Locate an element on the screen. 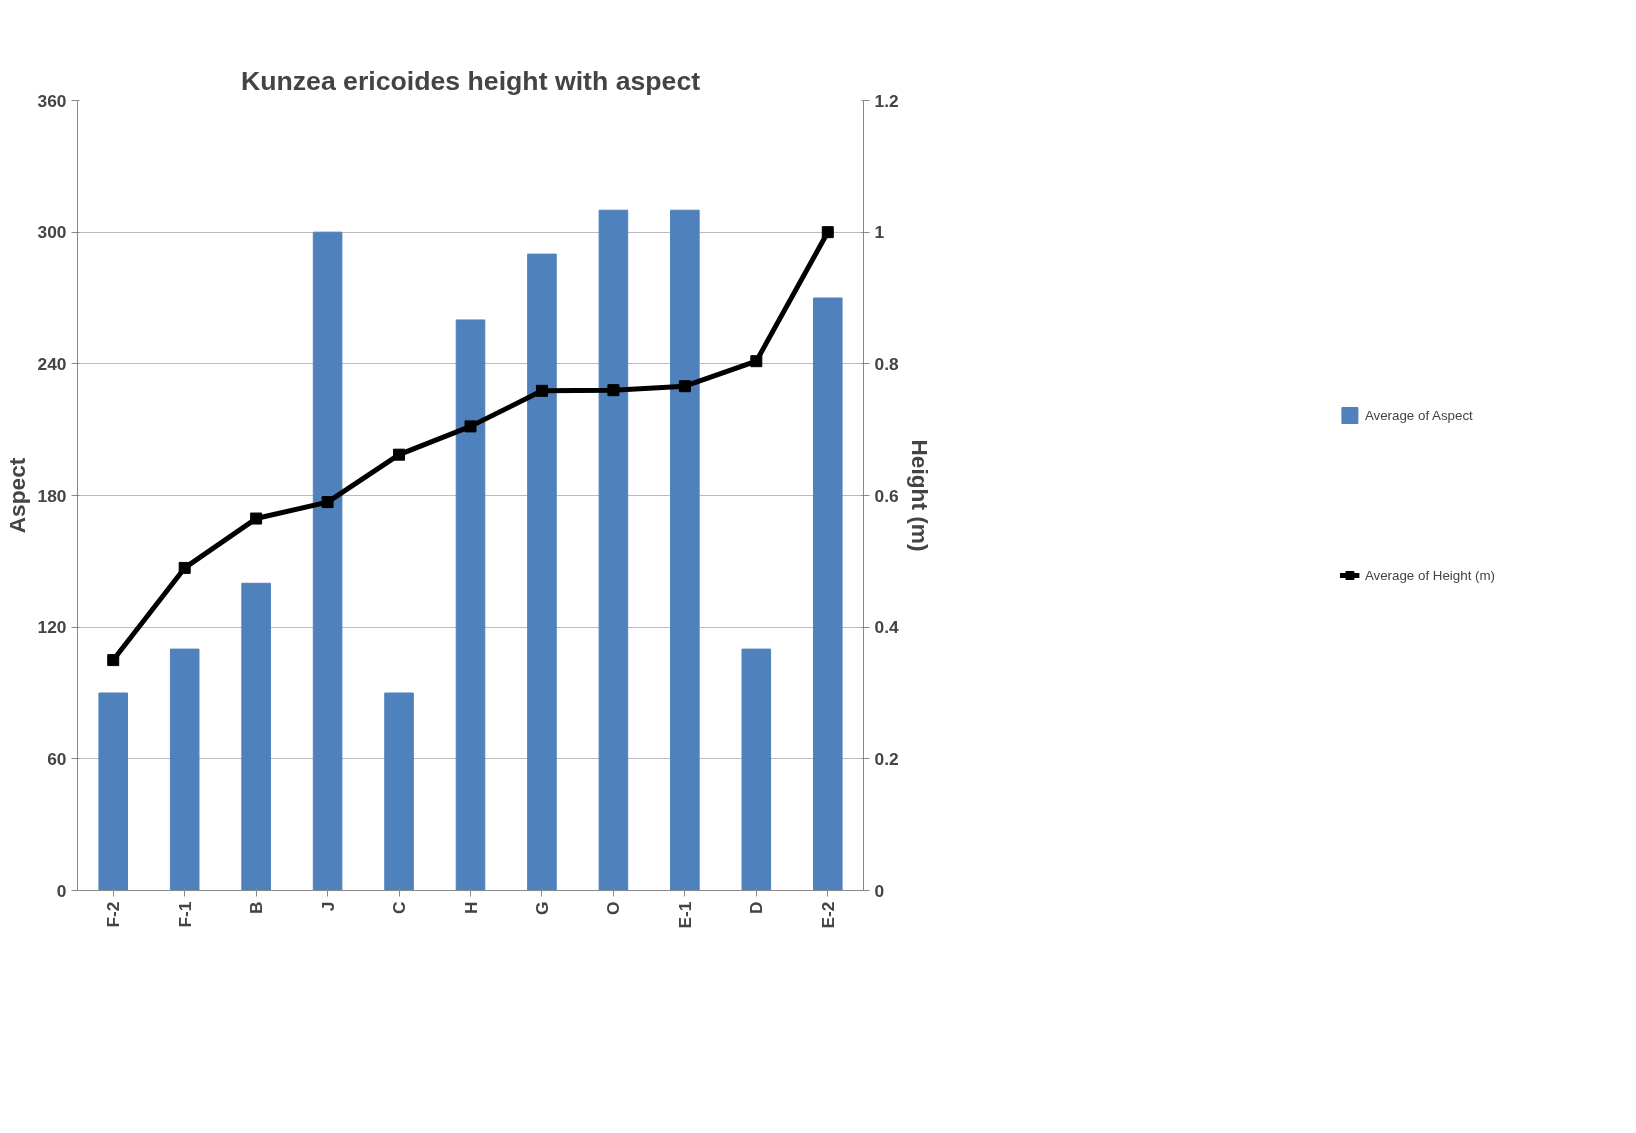 The image size is (1636, 1133). y-tick-label: 300 is located at coordinates (52, 232).